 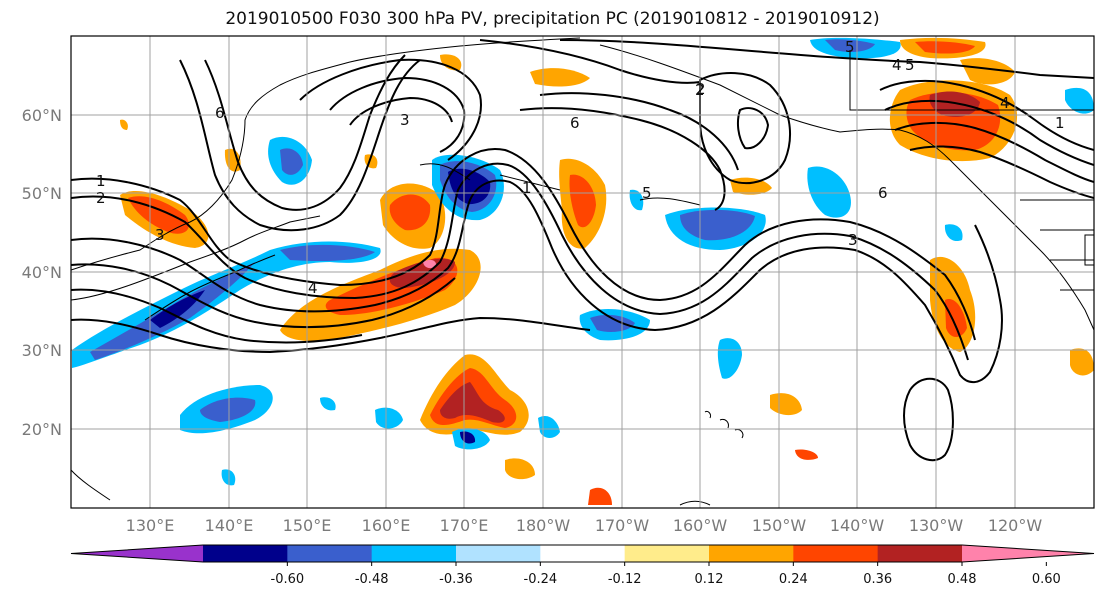 I want to click on colorbar-tick-label: 0.12, so click(x=709, y=579).